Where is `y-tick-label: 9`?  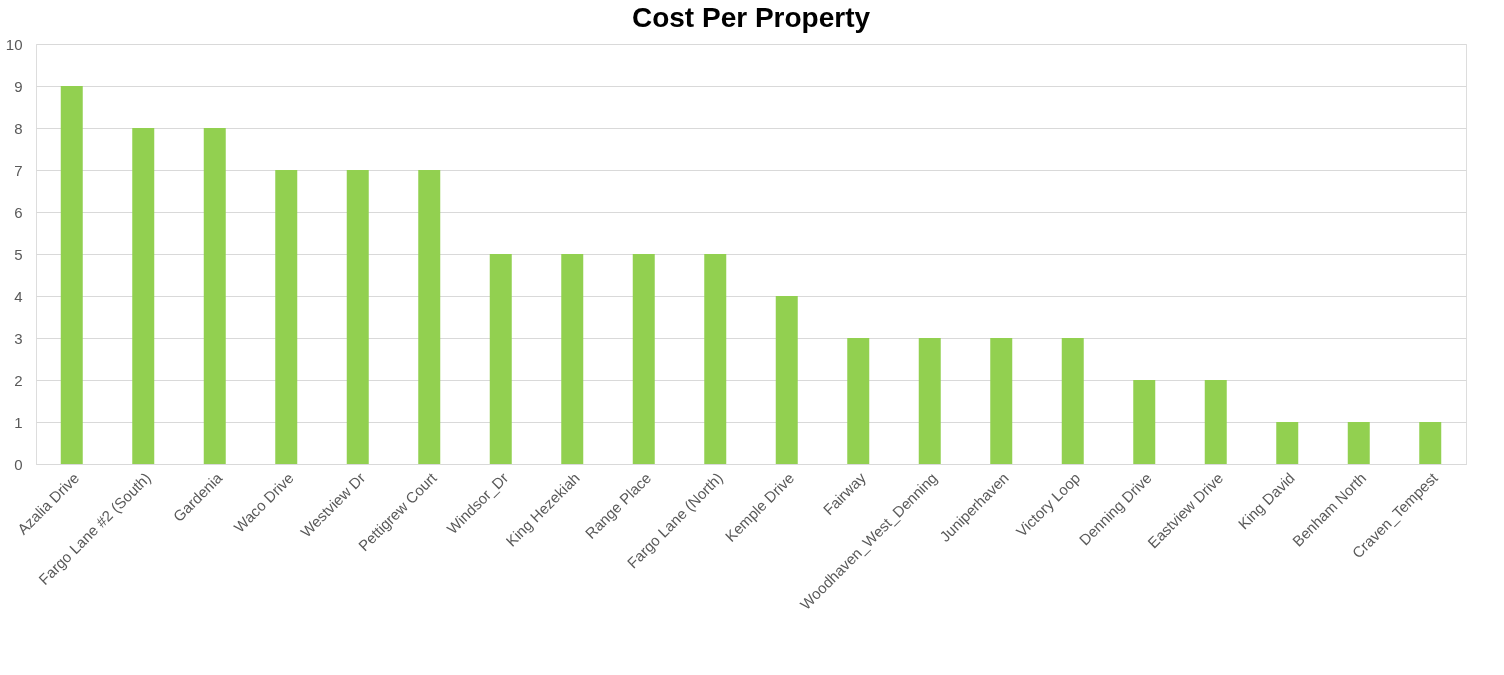
y-tick-label: 9 is located at coordinates (18, 86).